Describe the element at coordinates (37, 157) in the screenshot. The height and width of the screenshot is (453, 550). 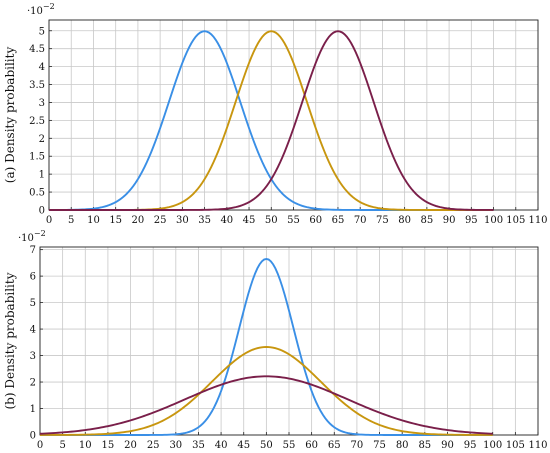
I see `y-tick-label: 1.5` at that location.